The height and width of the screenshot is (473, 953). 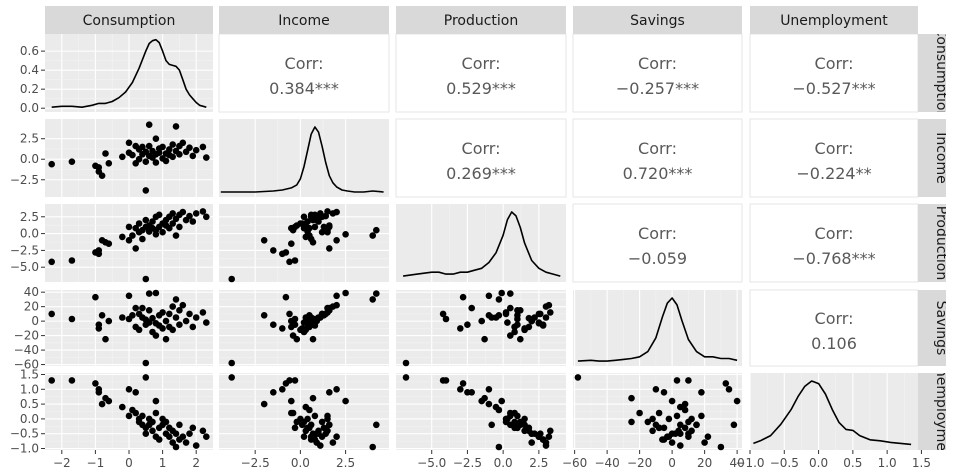 I want to click on panel-r4-c4, so click(x=833, y=411).